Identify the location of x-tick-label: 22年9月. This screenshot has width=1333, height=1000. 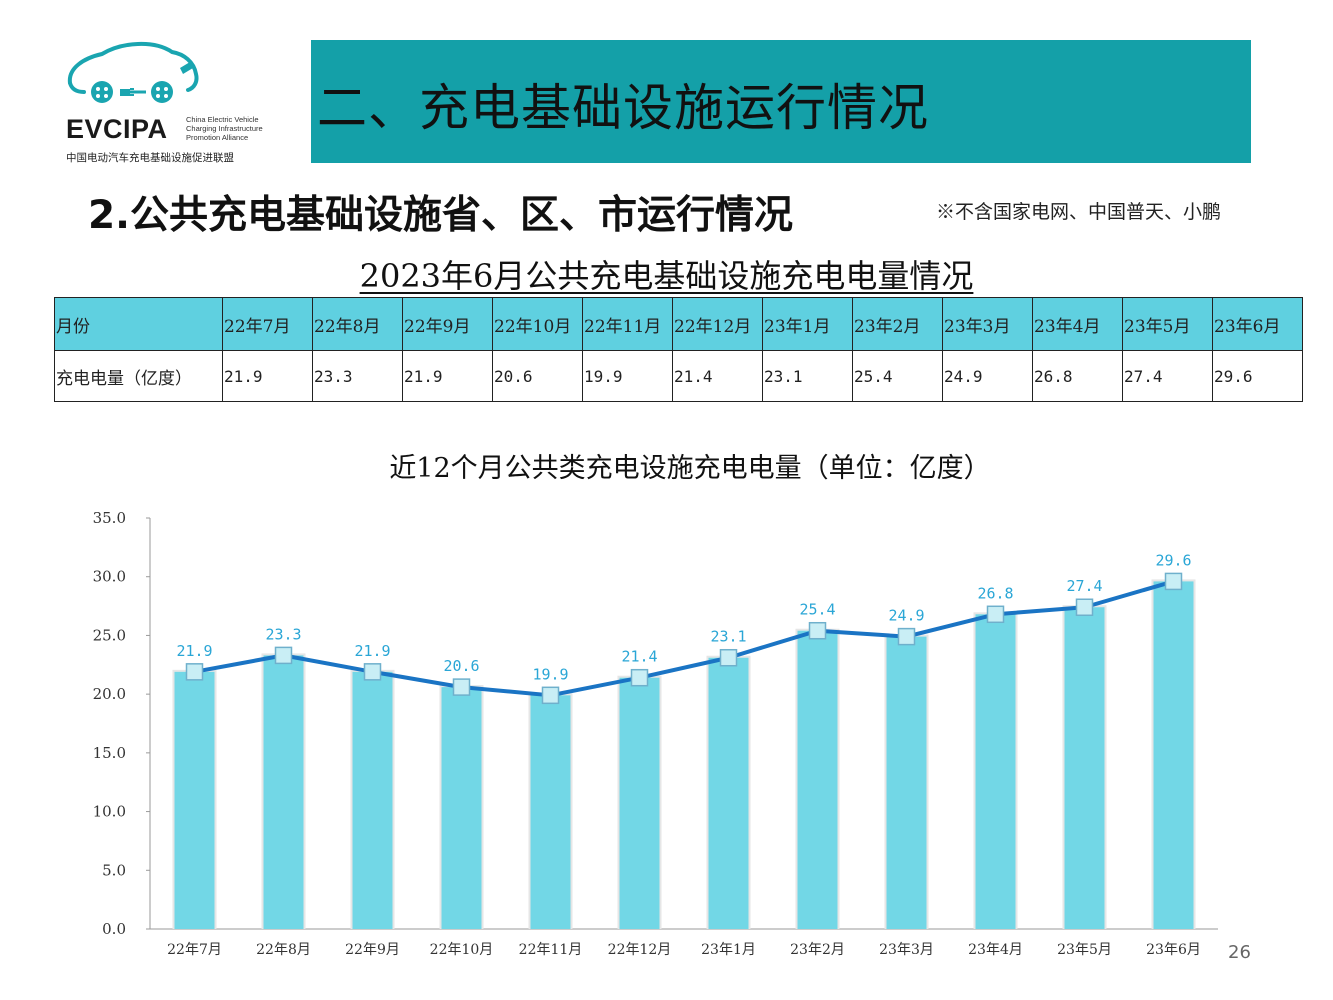
(372, 950).